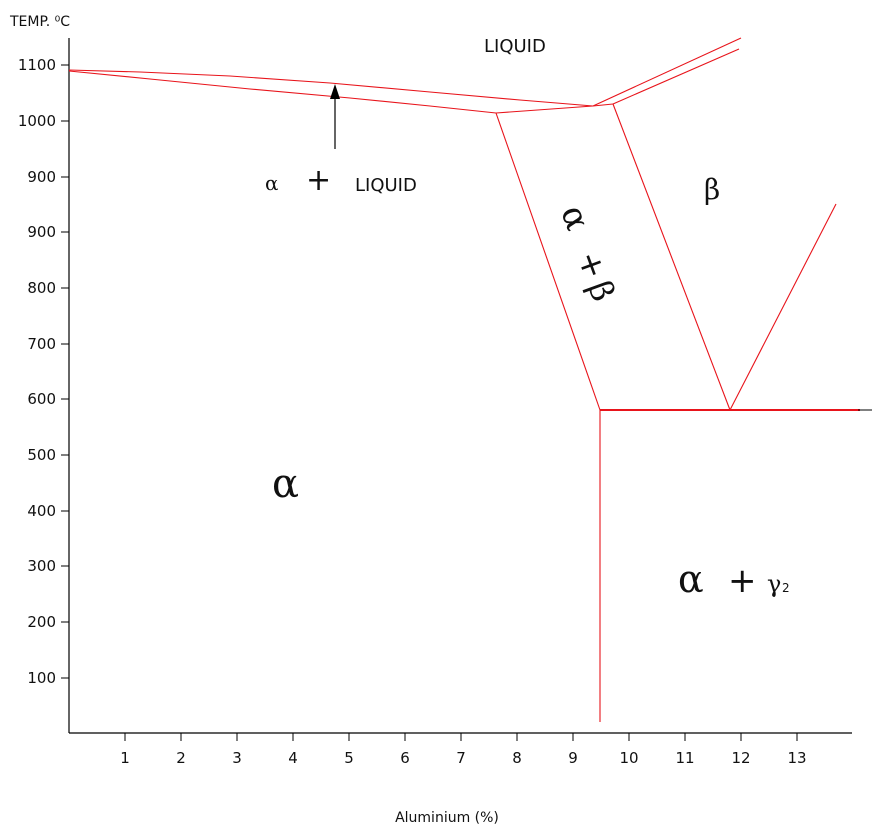  Describe the element at coordinates (41, 288) in the screenshot. I see `y-tick-label: 800` at that location.